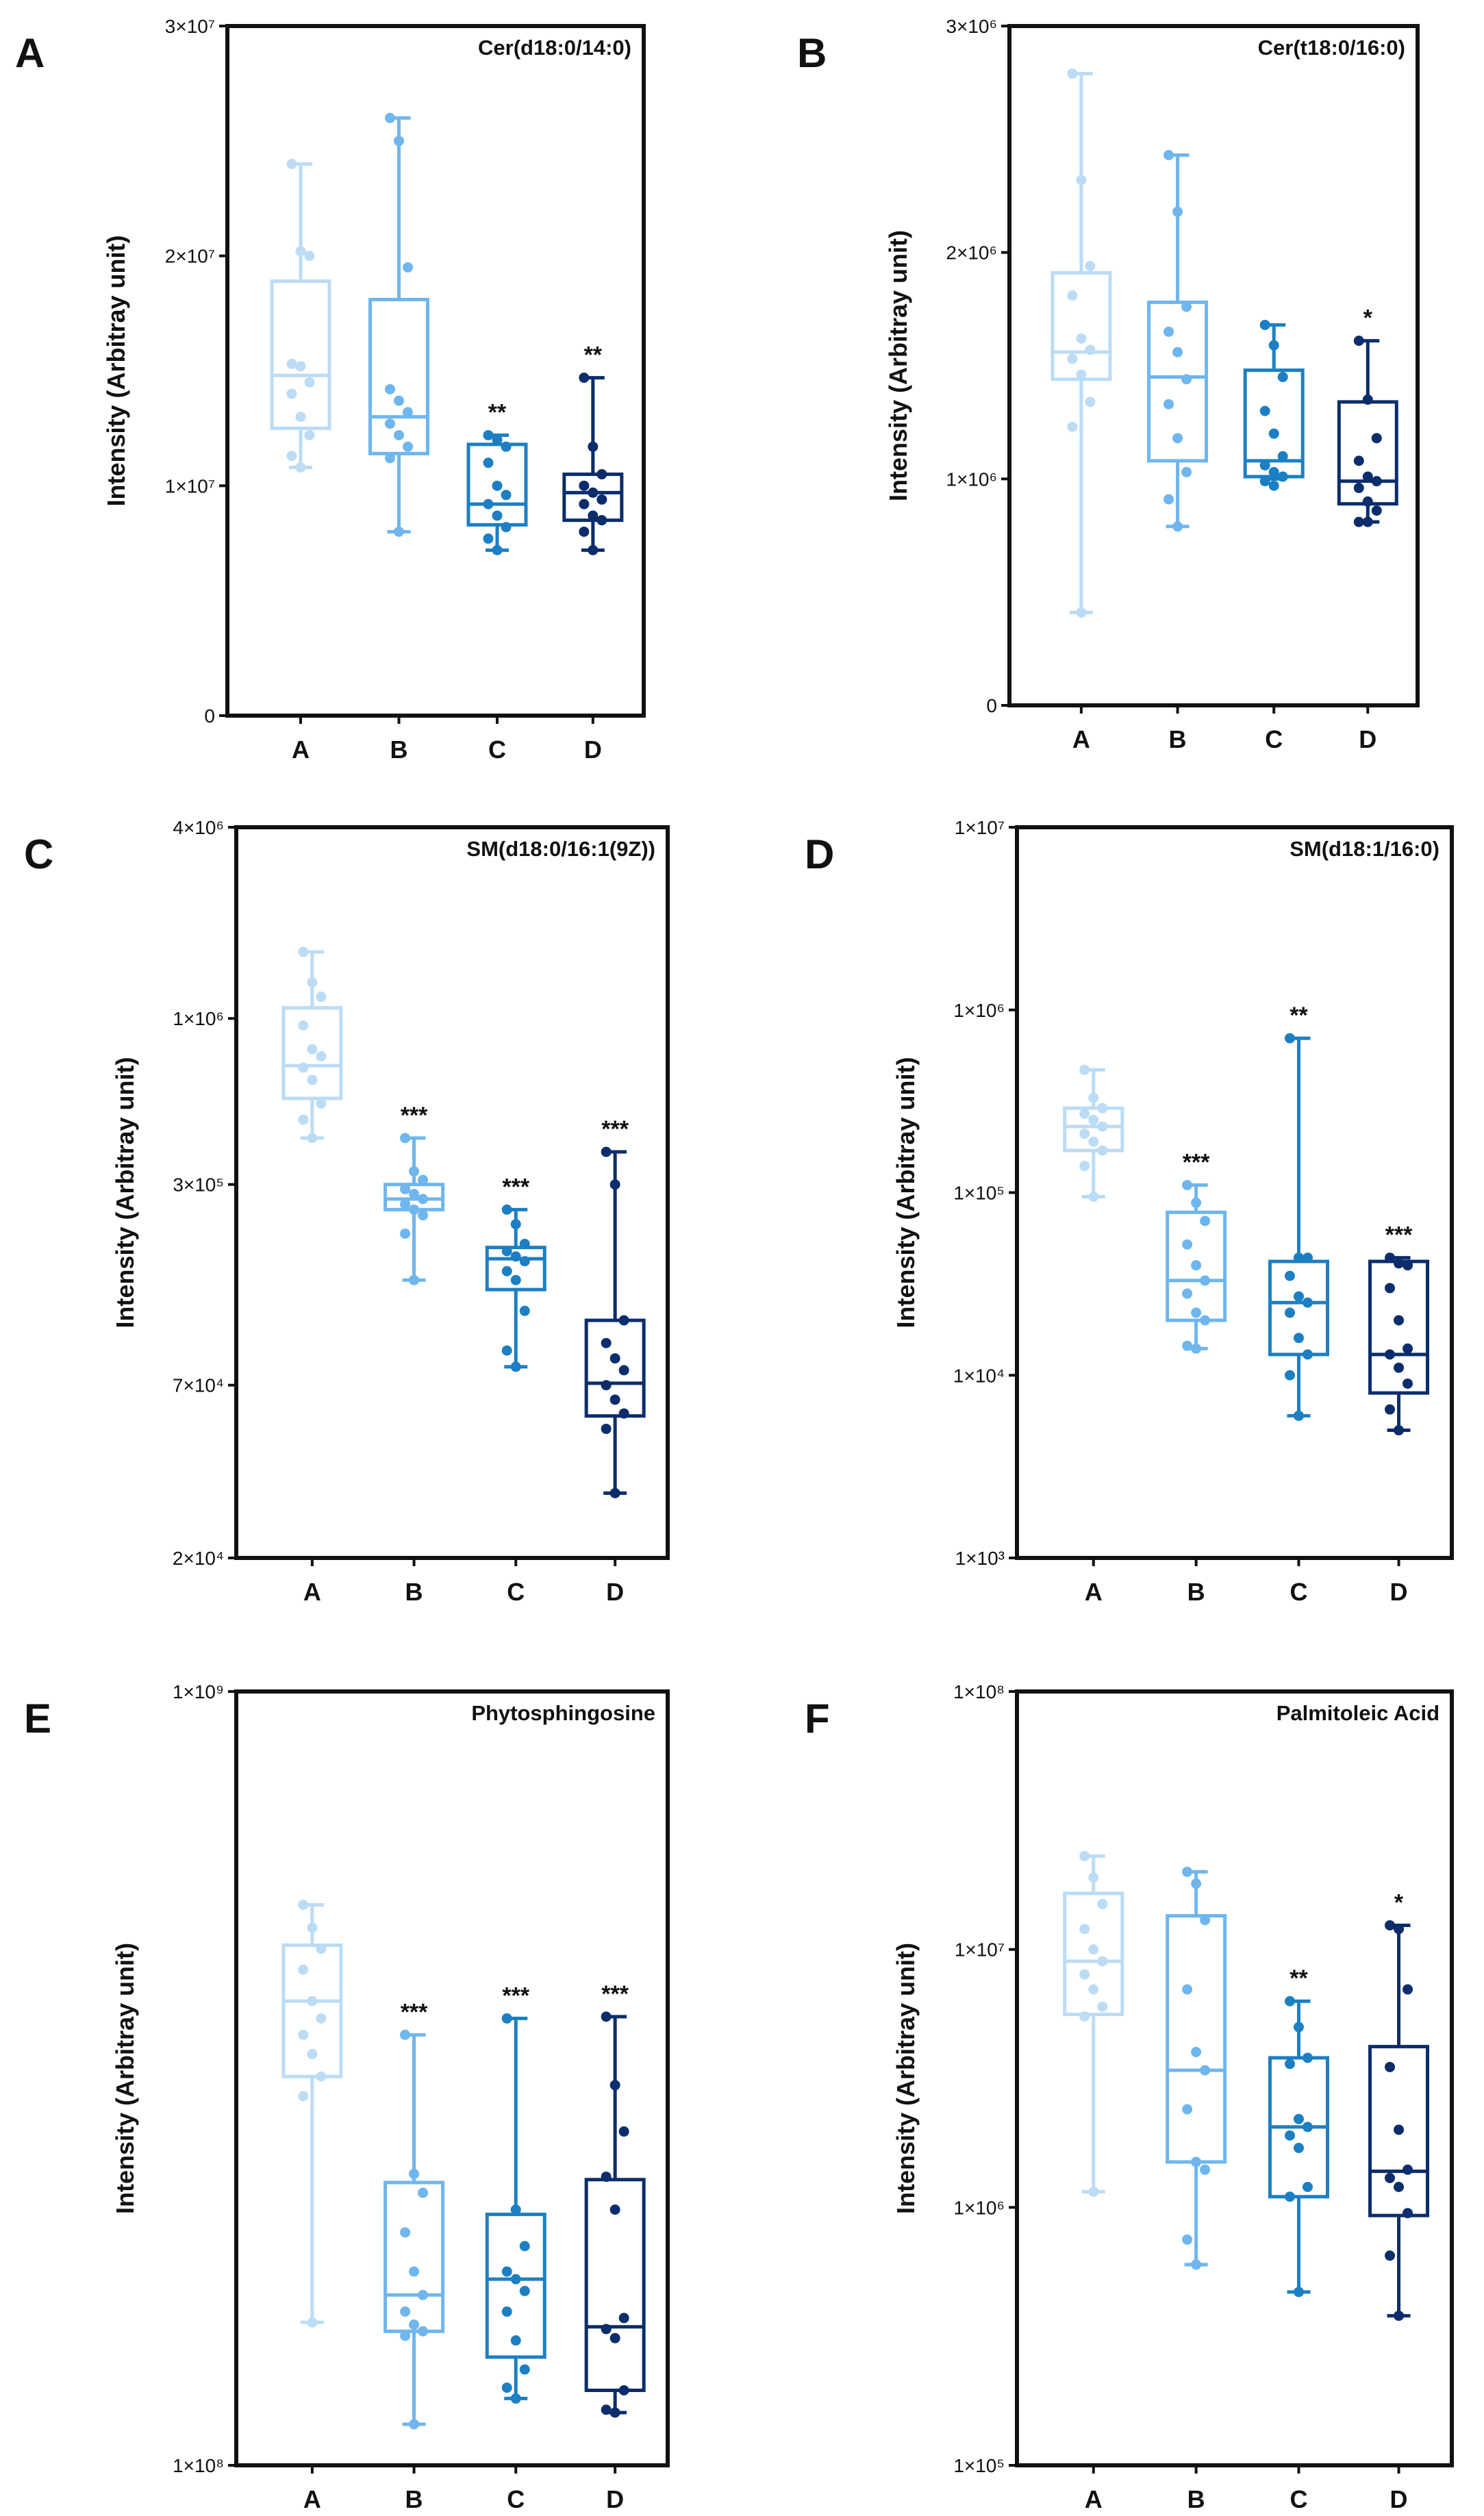 This screenshot has width=1484, height=2516. I want to click on chart-title: Palmitoleic Acid, so click(1358, 1713).